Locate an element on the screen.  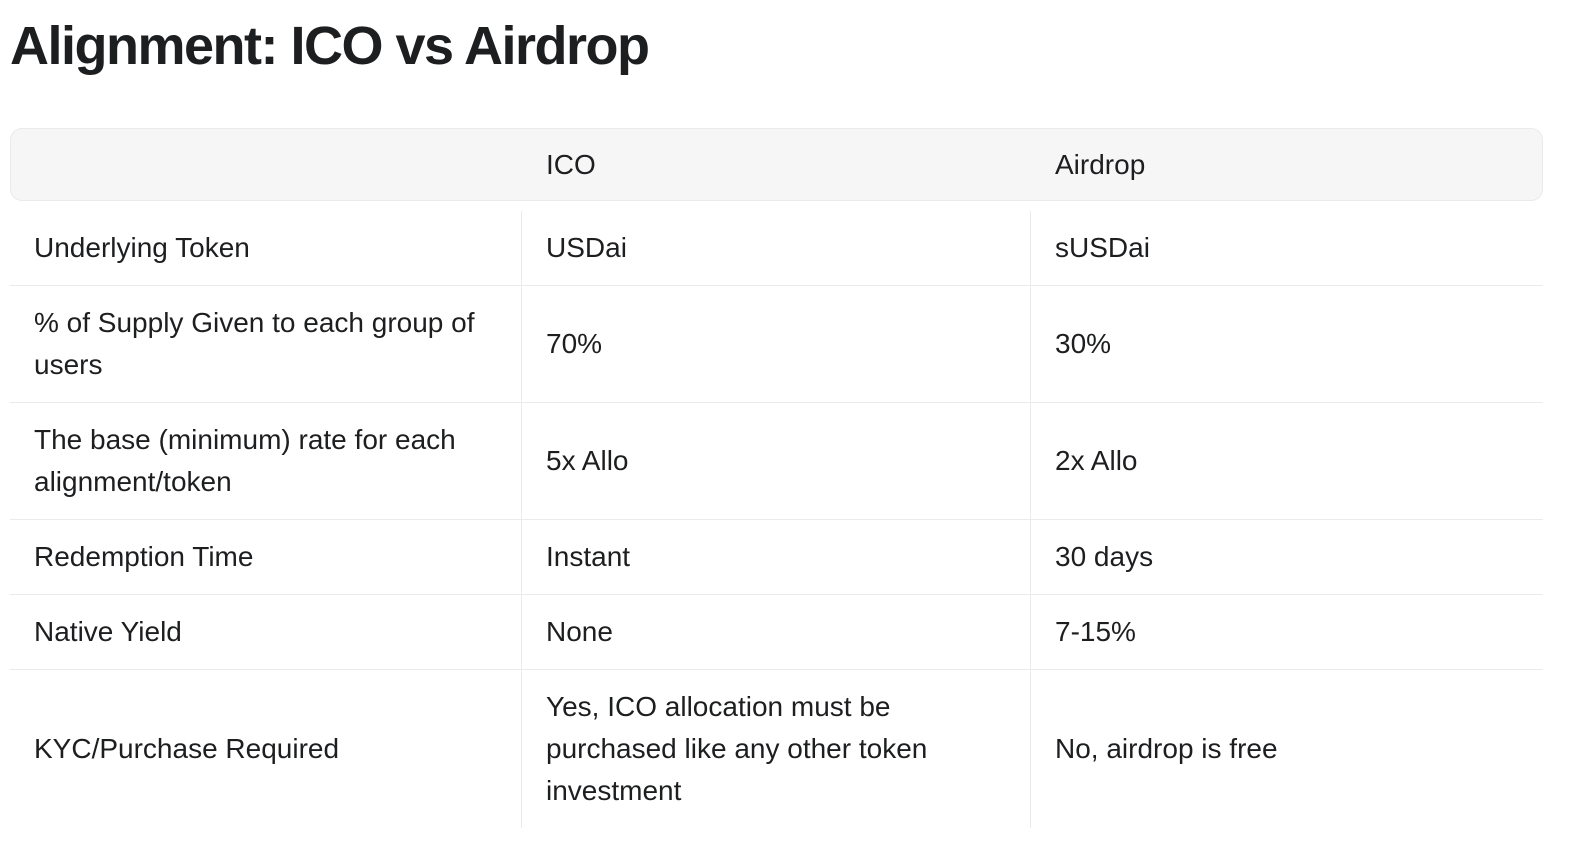
cell-ico: Instant is located at coordinates (775, 557).